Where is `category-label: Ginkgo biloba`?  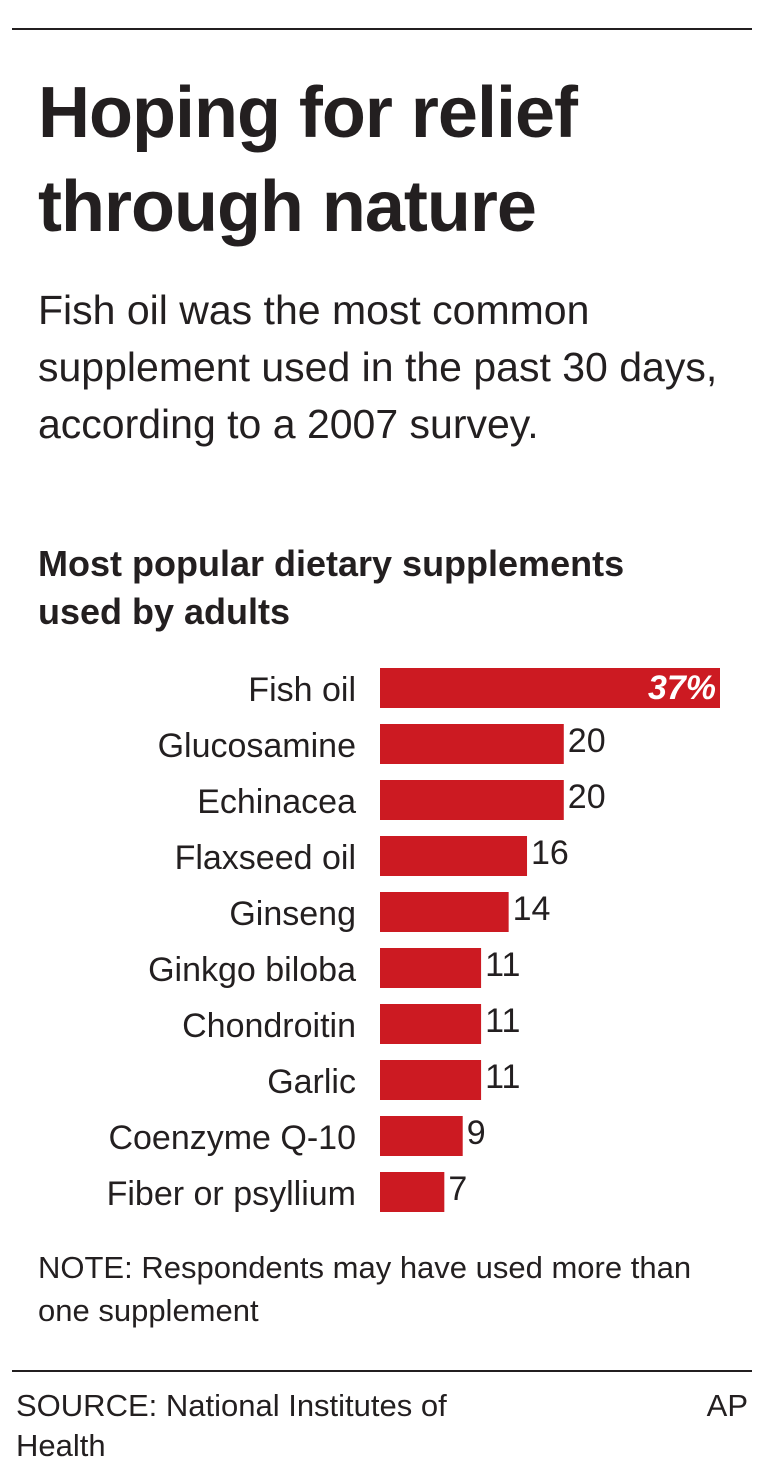
category-label: Ginkgo biloba is located at coordinates (252, 970).